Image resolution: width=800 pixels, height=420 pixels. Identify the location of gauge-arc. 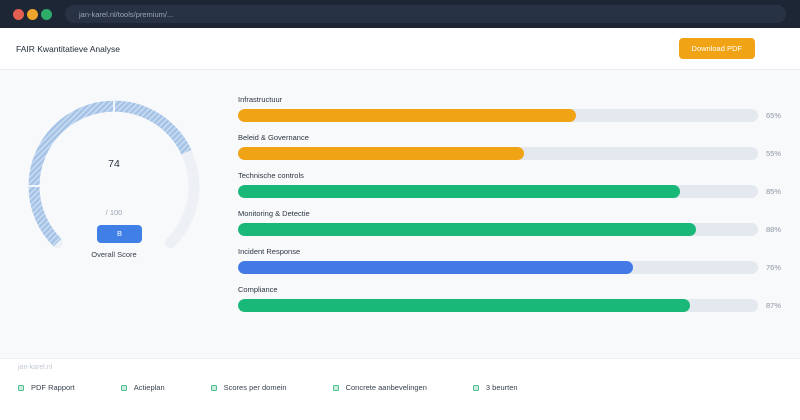
(114, 174).